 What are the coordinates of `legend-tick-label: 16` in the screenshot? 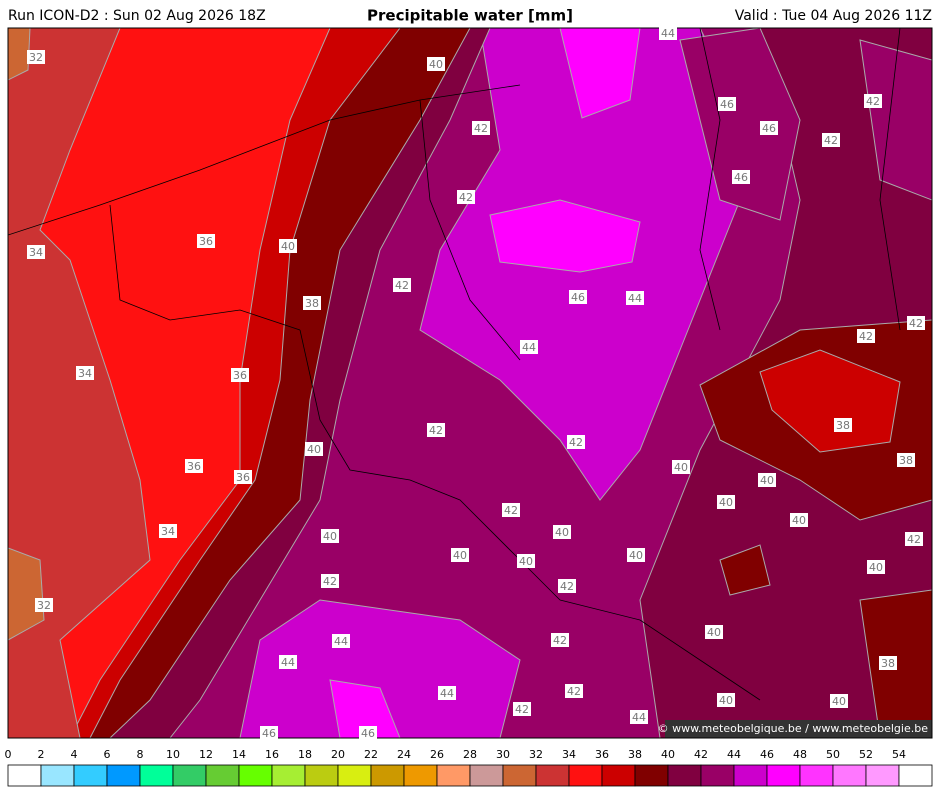 It's located at (272, 754).